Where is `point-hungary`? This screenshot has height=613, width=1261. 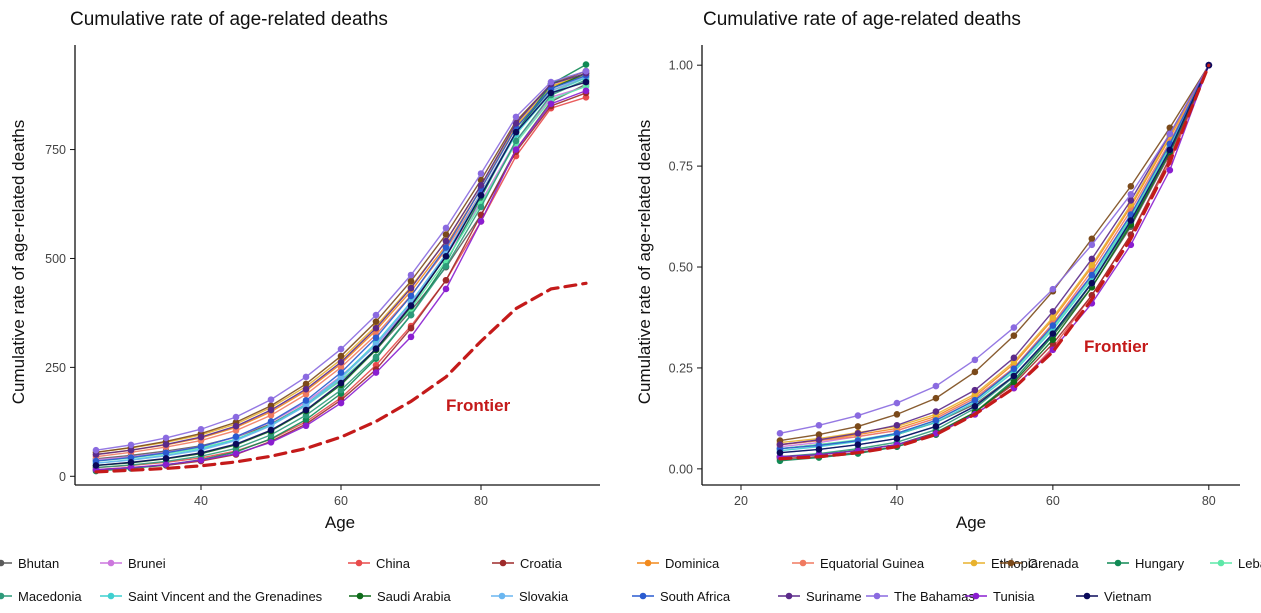
point-hungary is located at coordinates (586, 64).